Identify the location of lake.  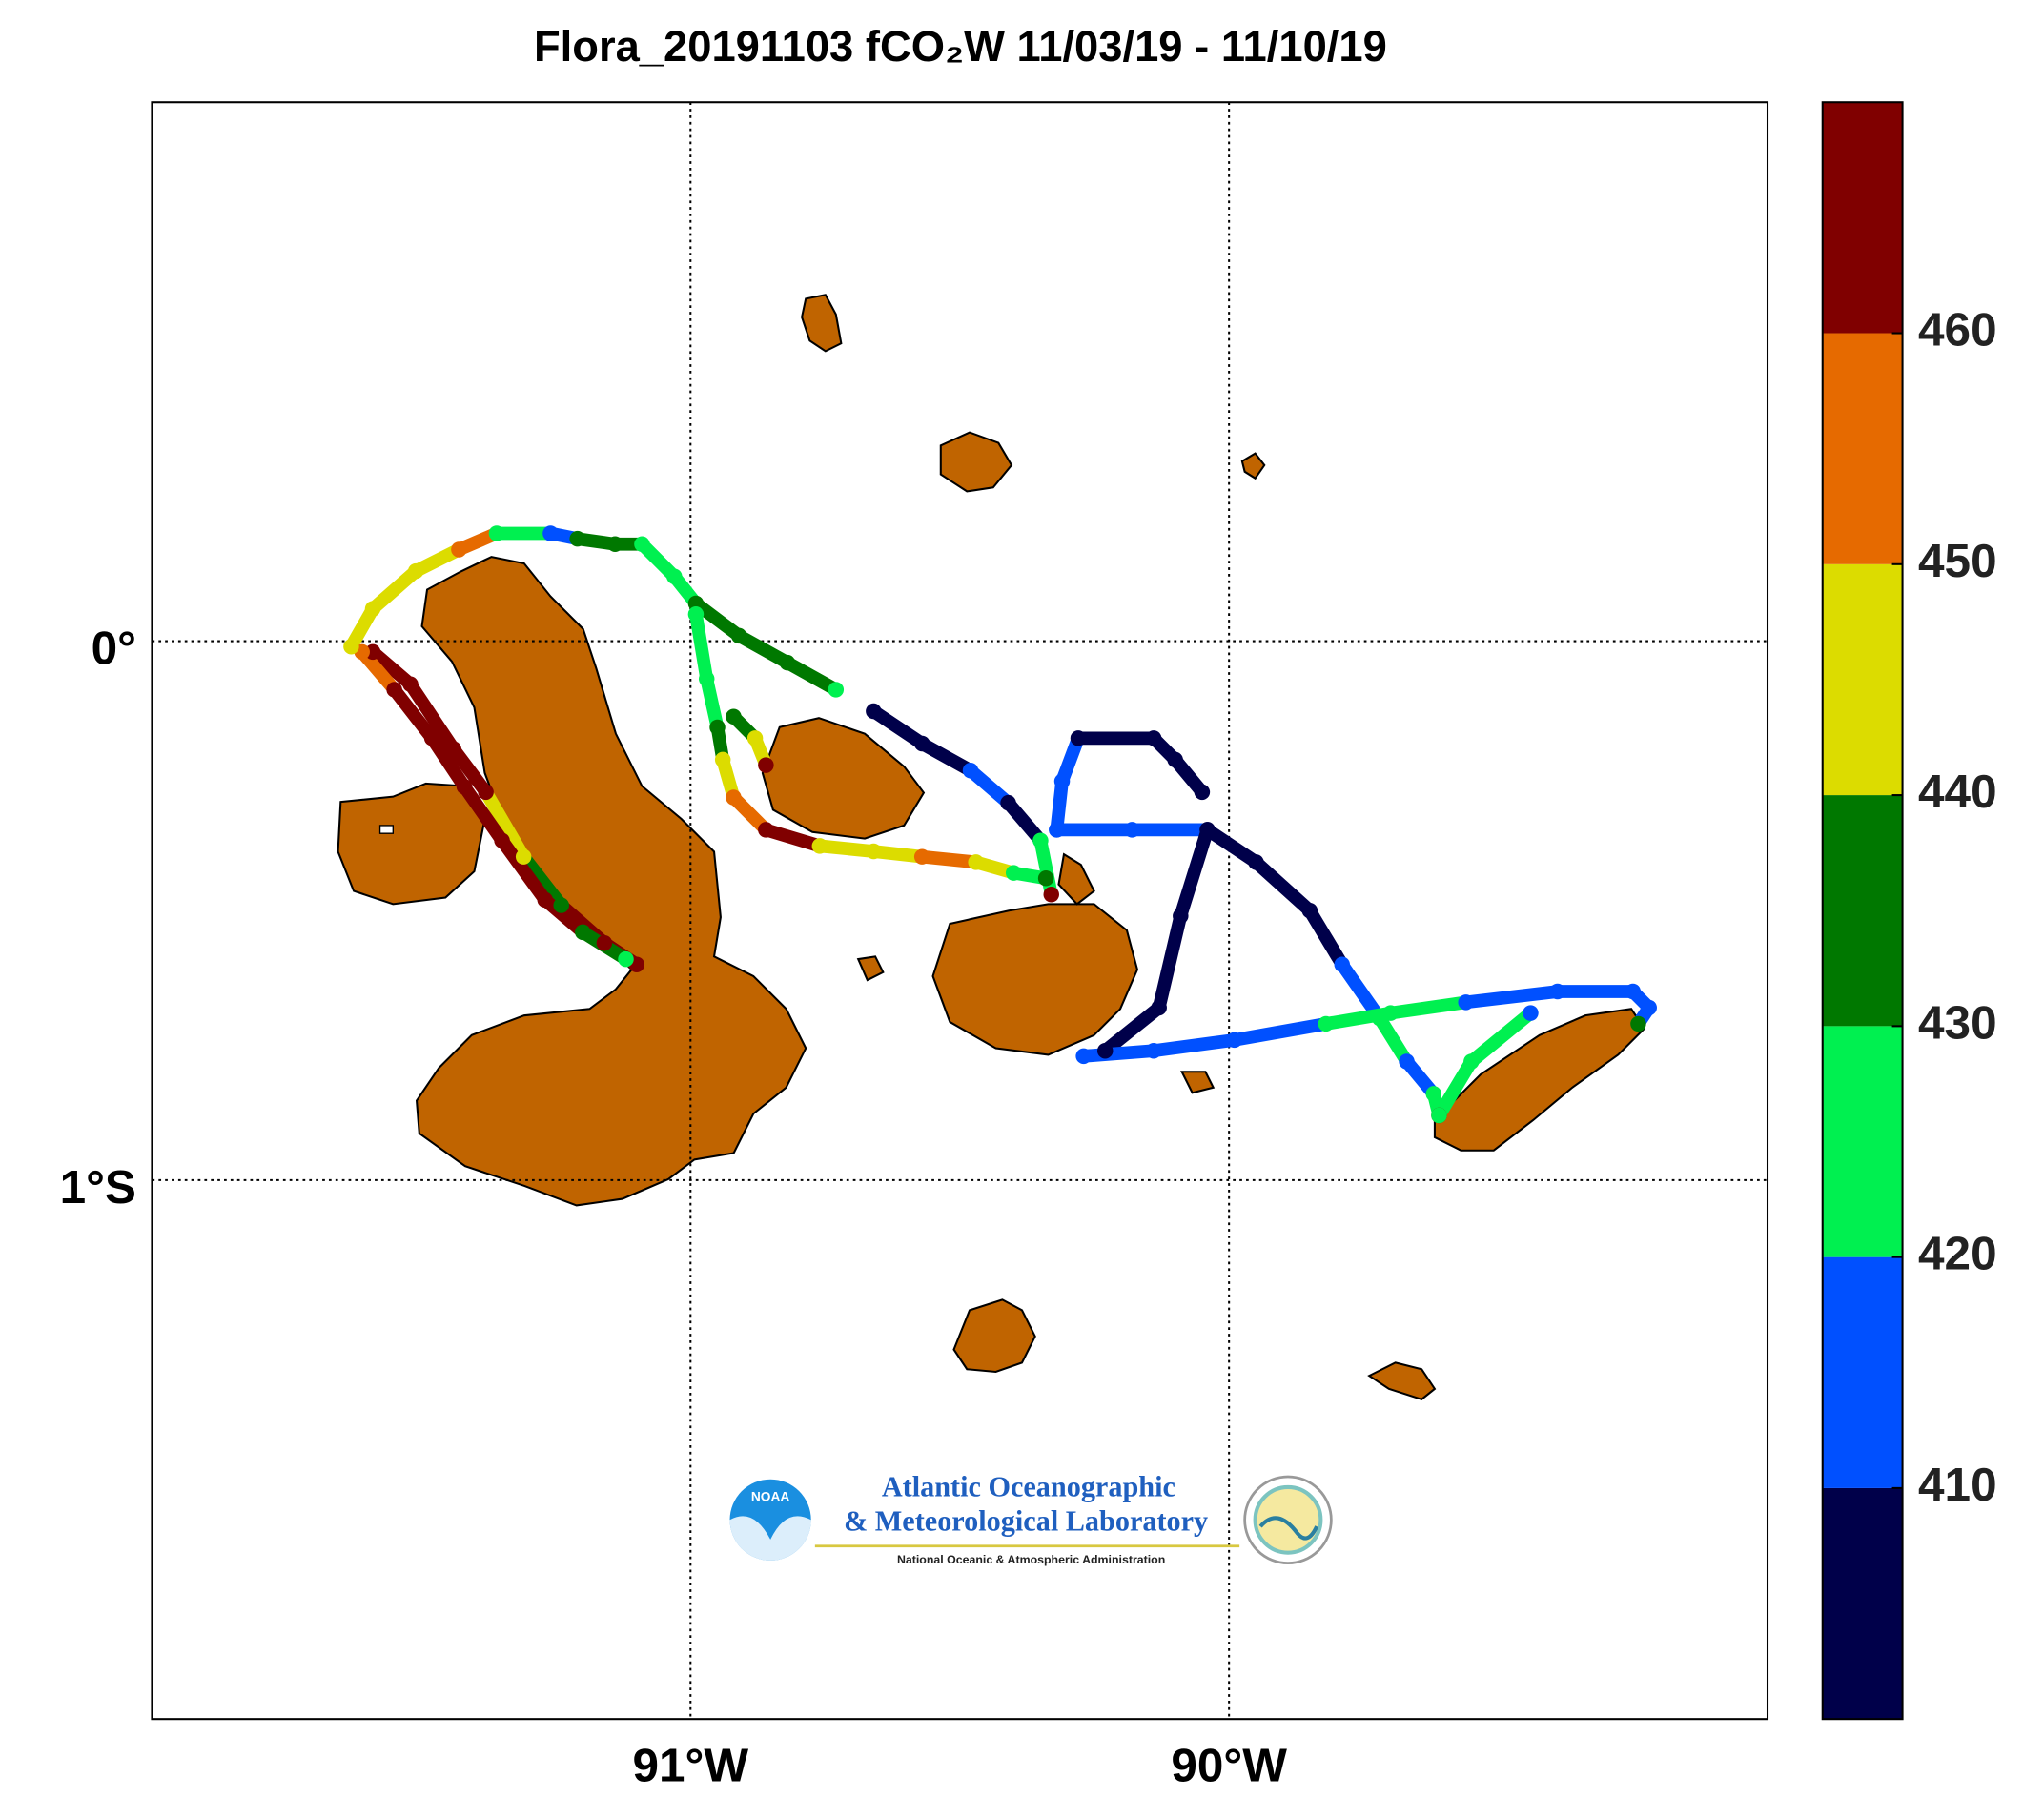
(386, 829).